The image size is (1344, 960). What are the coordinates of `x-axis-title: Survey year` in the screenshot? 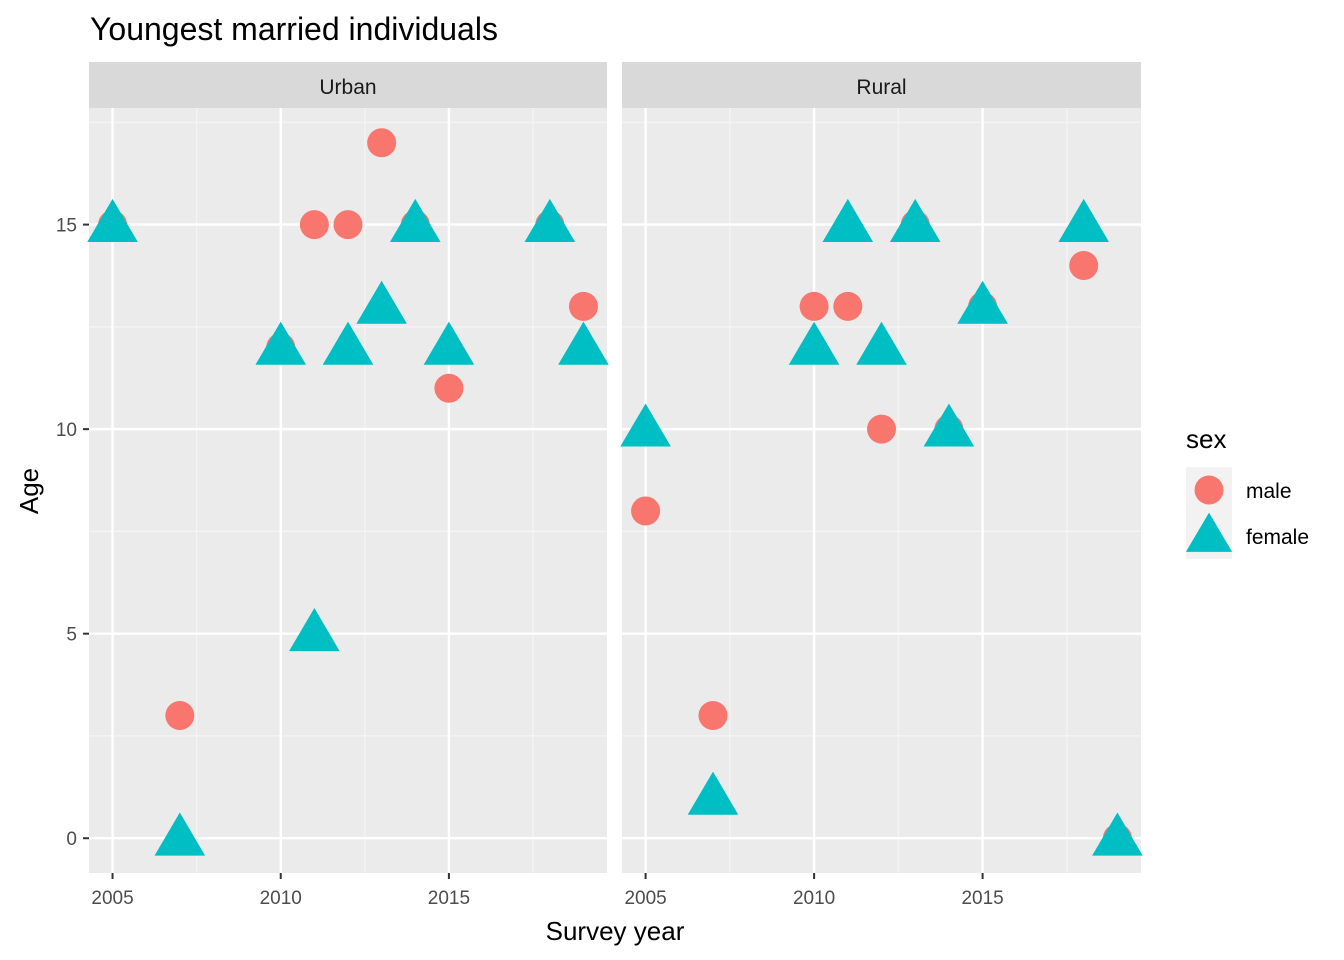 It's located at (615, 931).